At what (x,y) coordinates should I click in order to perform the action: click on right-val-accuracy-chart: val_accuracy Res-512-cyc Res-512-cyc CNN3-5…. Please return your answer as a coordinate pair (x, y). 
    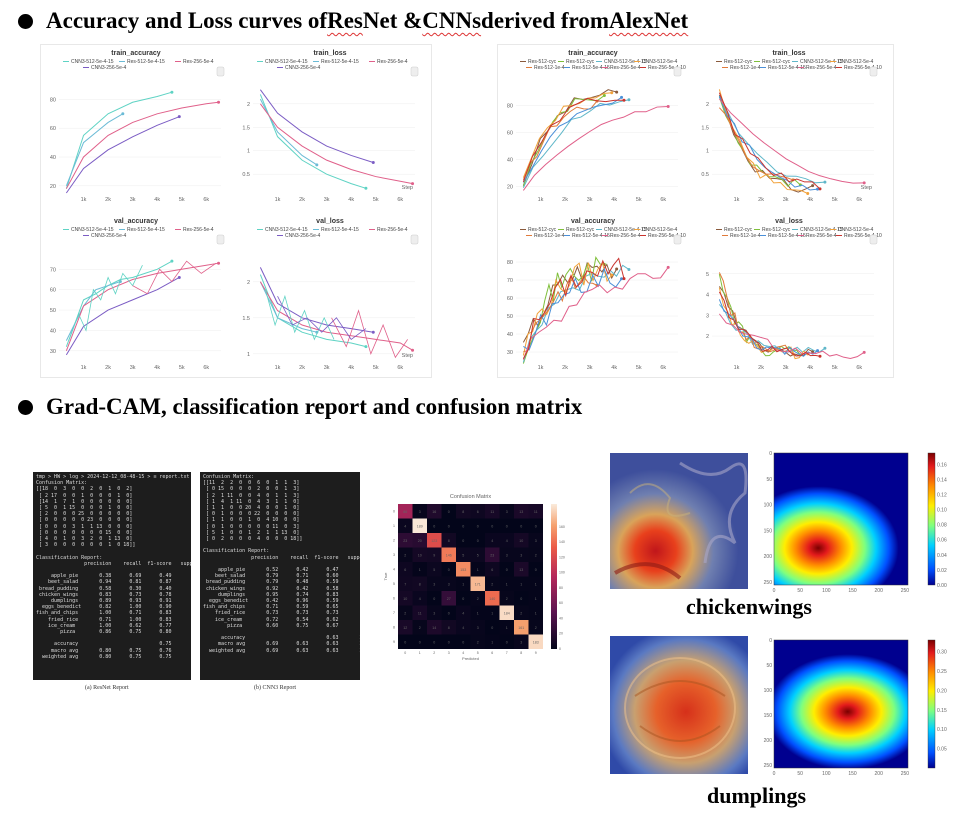
    Looking at the image, I should click on (593, 295).